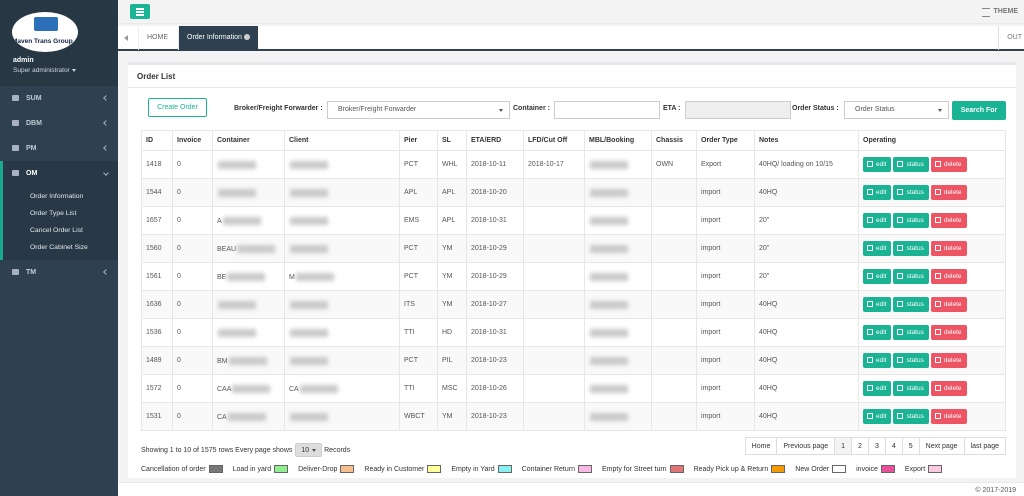  I want to click on tab: HOME, so click(157, 38).